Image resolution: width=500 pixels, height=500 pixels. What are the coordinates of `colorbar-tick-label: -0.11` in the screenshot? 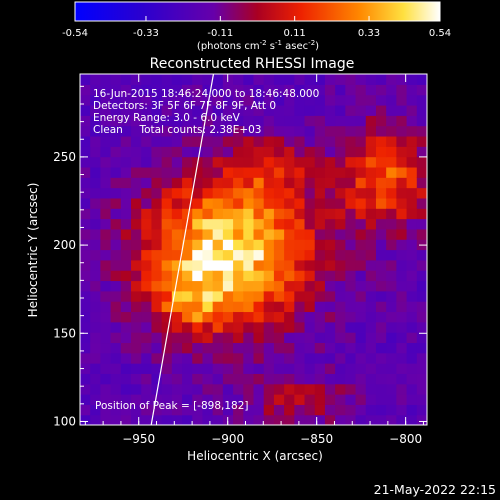 It's located at (220, 33).